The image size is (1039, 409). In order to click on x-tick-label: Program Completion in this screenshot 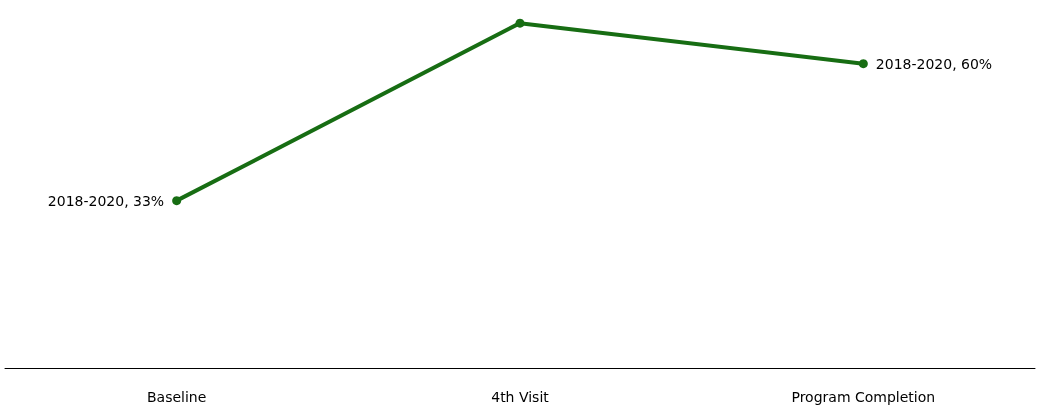, I will do `click(863, 397)`.